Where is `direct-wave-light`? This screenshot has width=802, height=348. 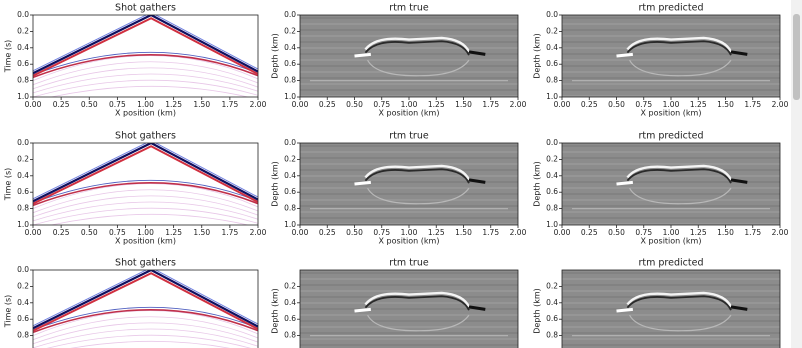 direct-wave-light is located at coordinates (145, 171).